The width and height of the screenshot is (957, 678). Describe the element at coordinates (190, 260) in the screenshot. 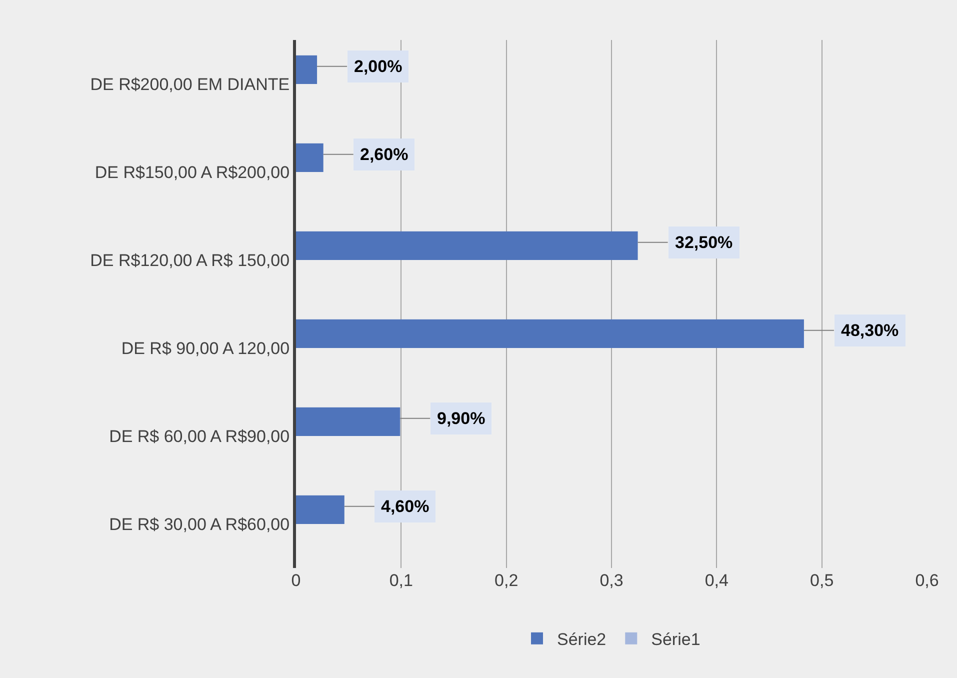

I see `y-tick-label: DE R$120,00 A R$ 150,00` at that location.